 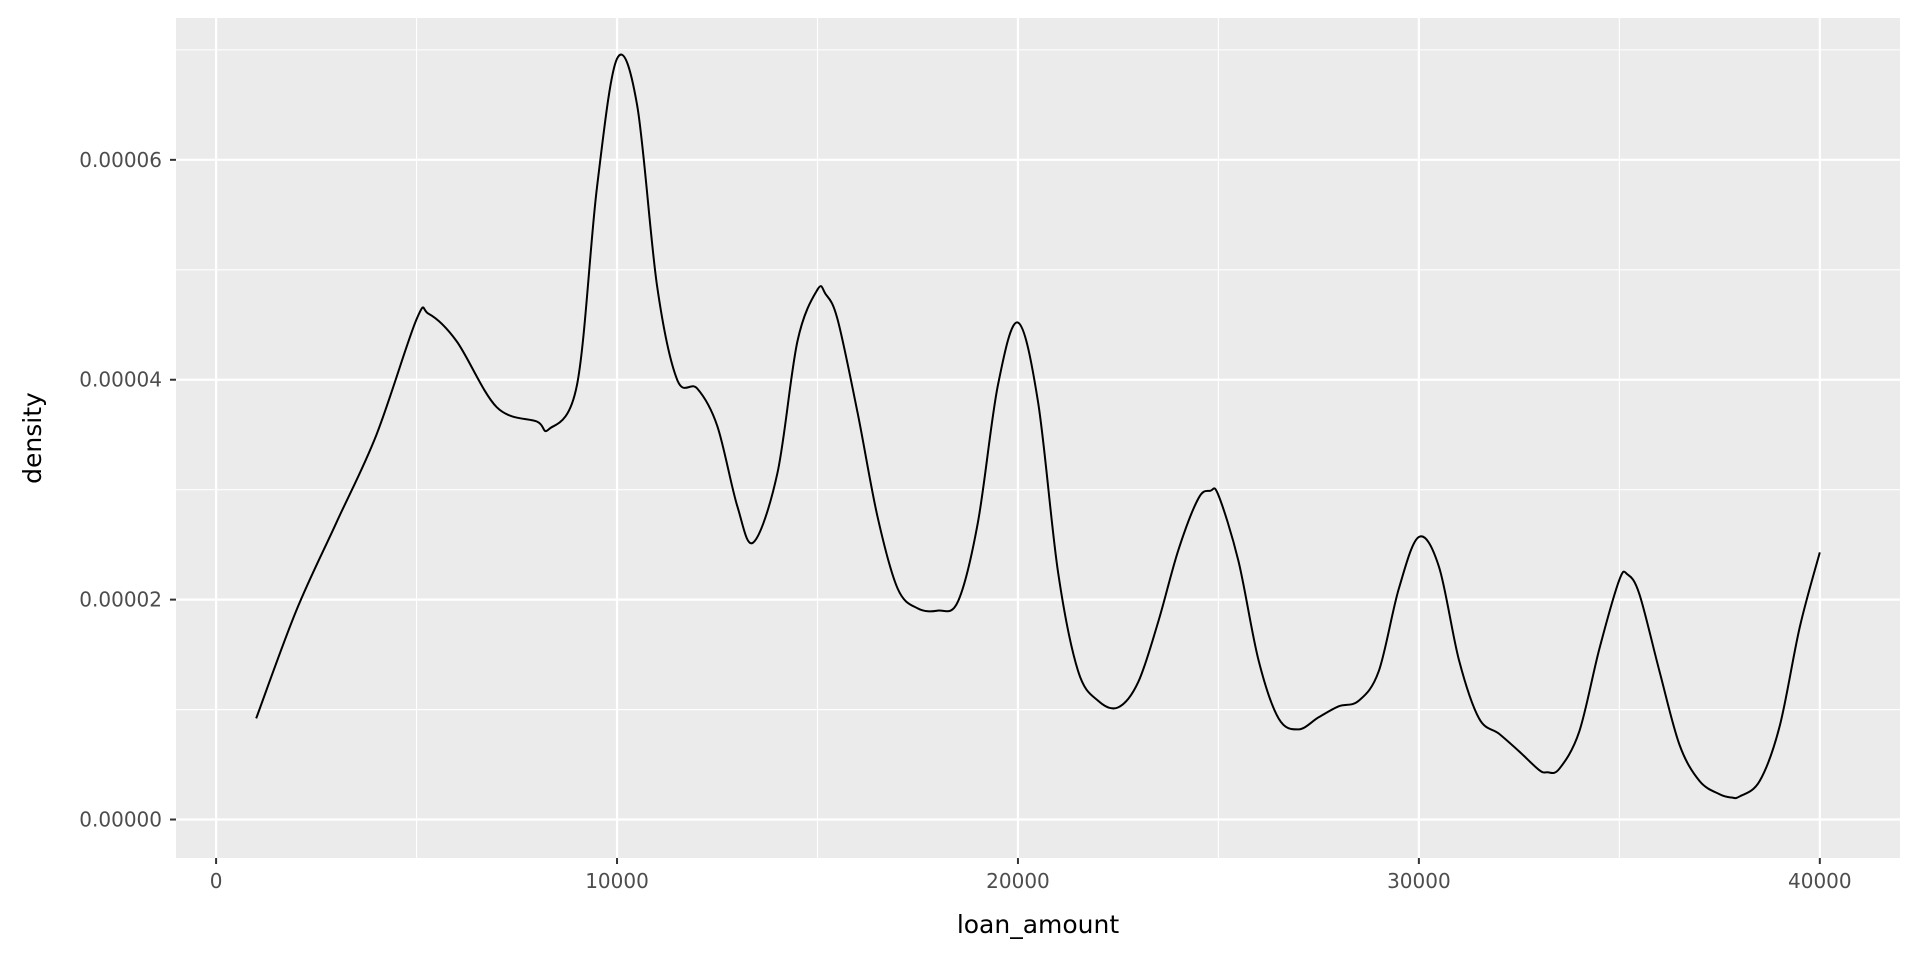 I want to click on y-tick-label: 0.00002, so click(x=120, y=600).